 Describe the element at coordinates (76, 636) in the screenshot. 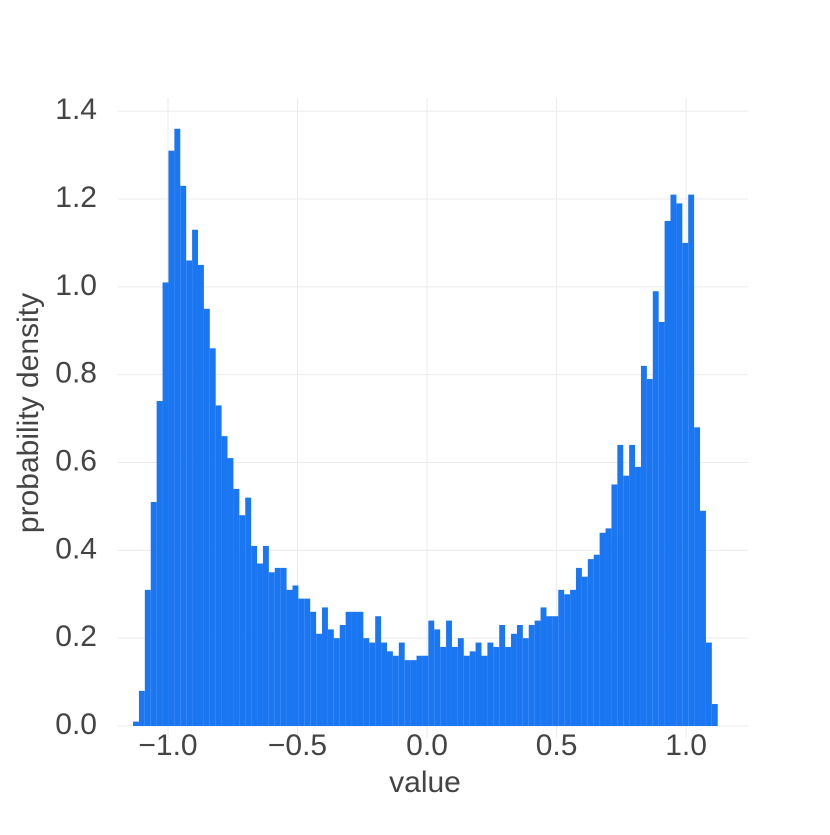

I see `y-tick-label: 0.2` at that location.